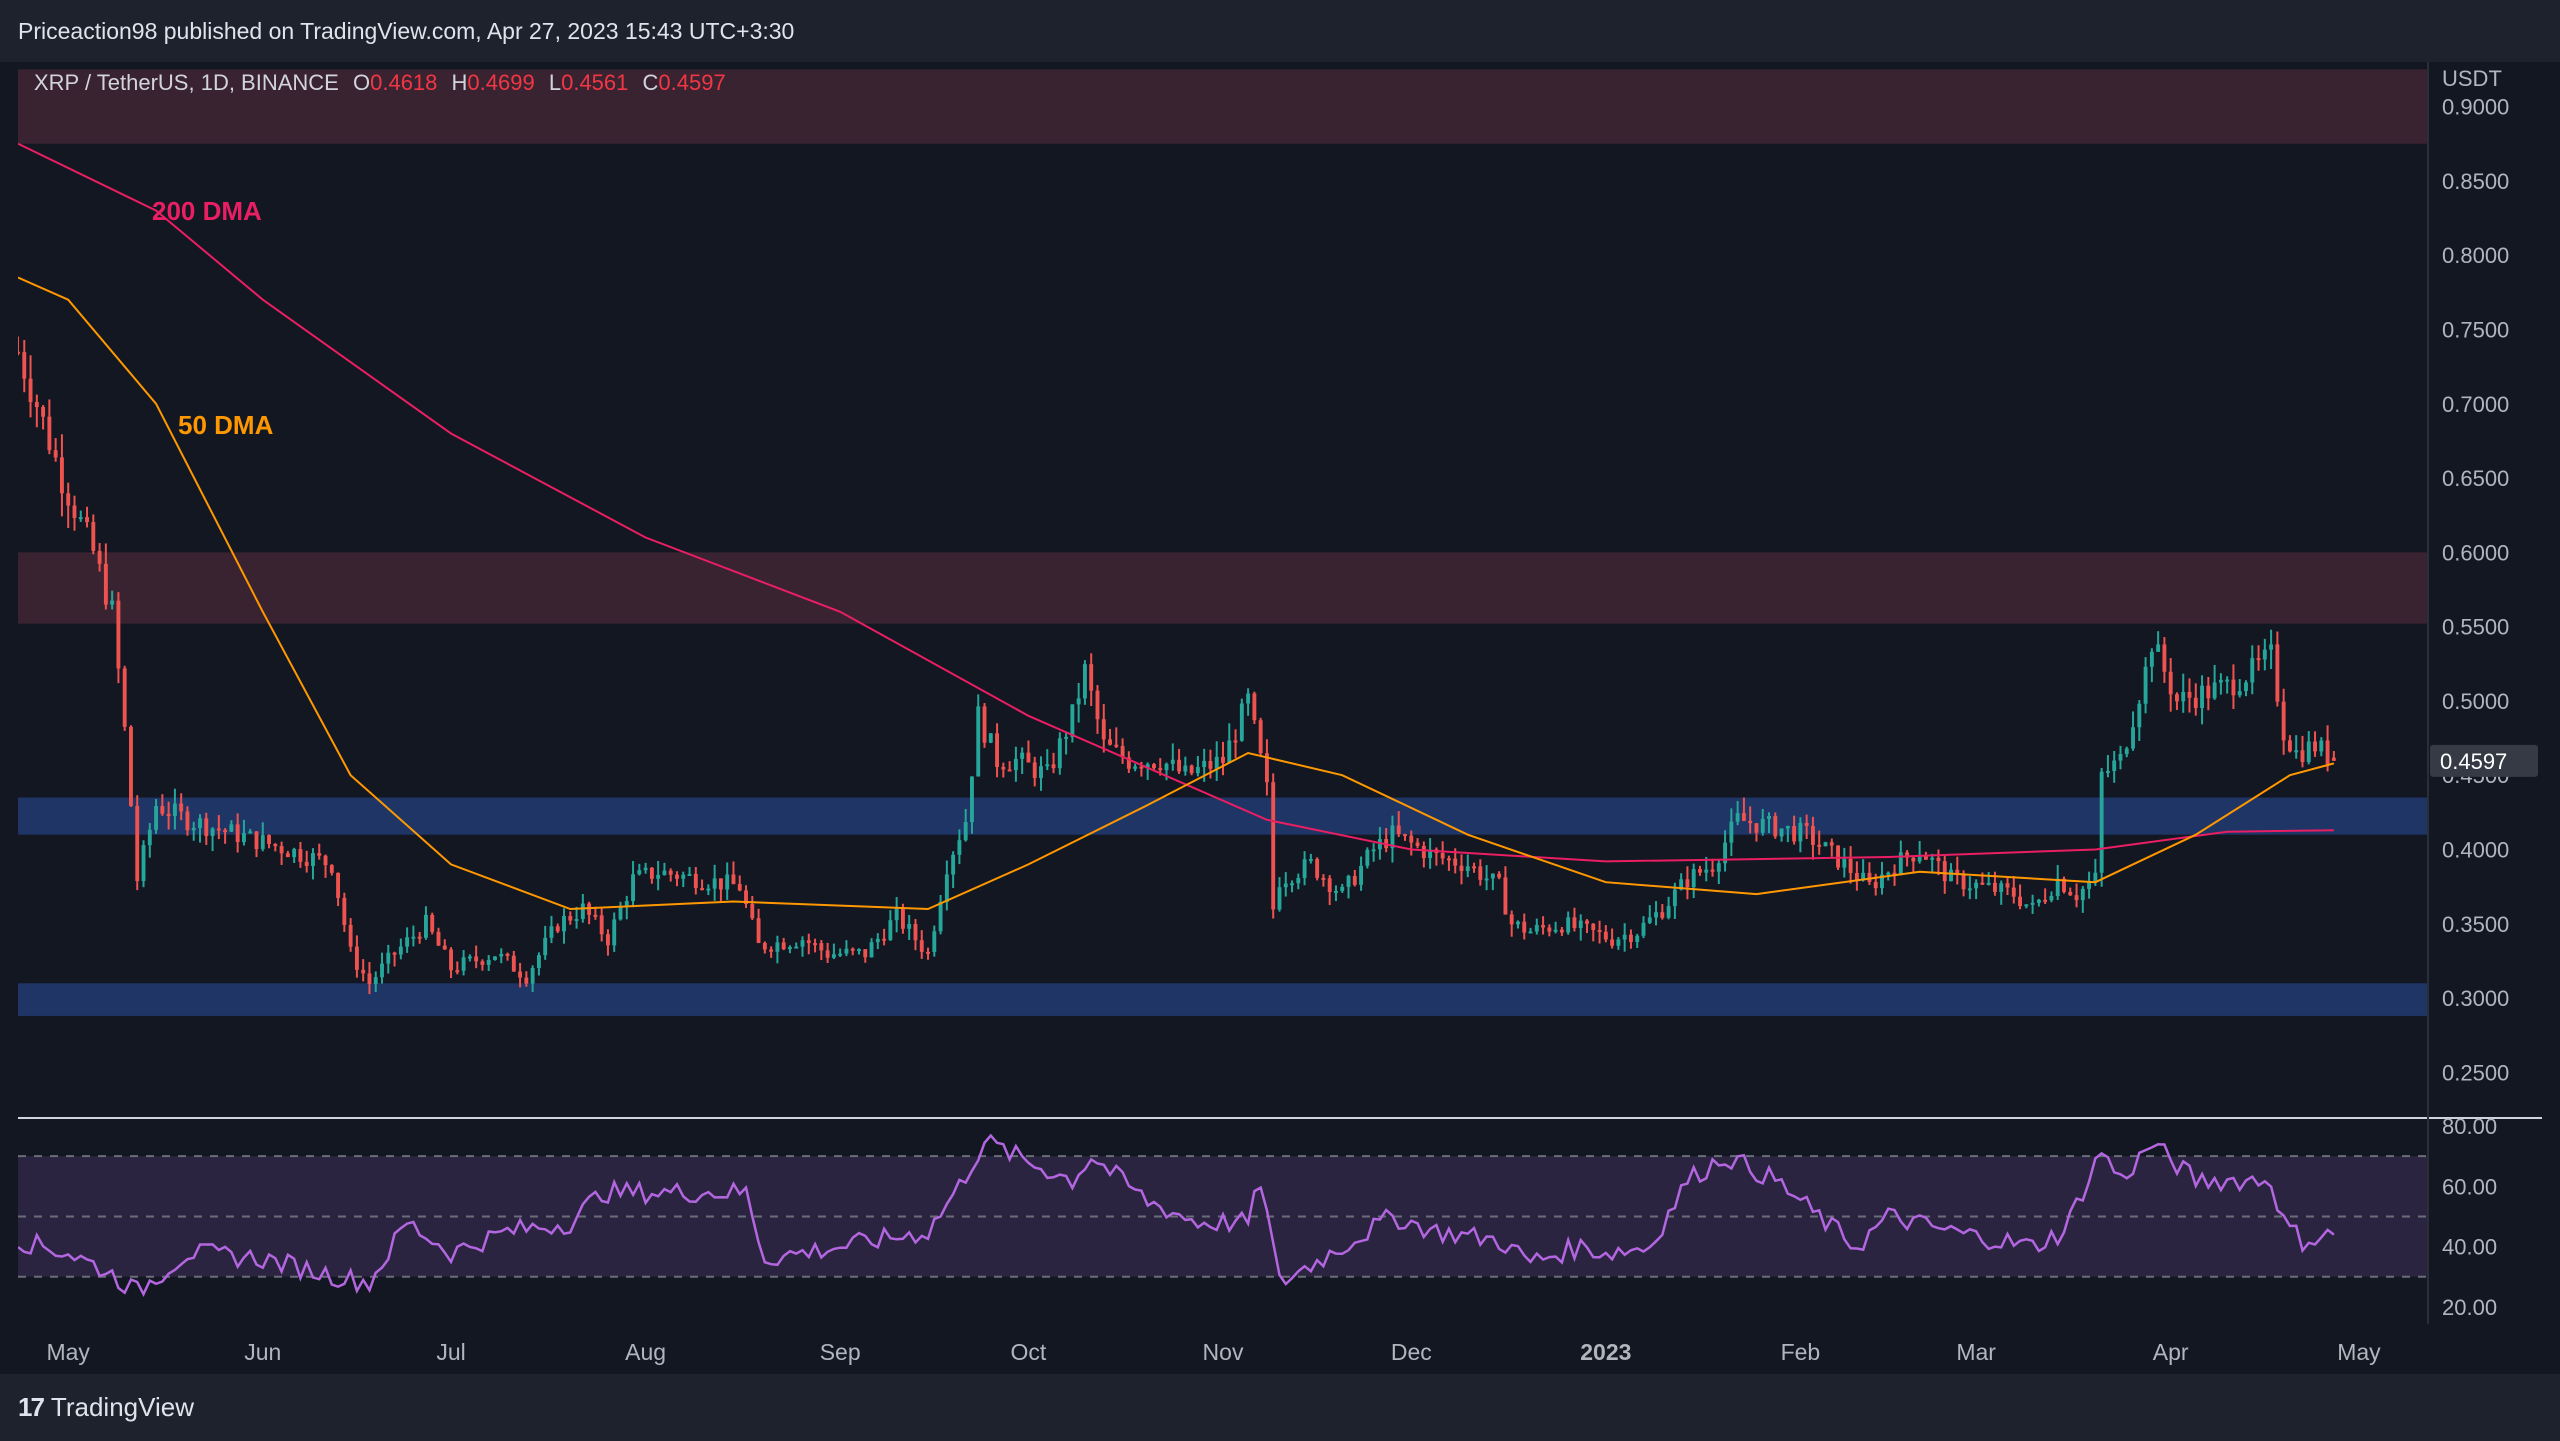  I want to click on time-axis-background, so click(1280, 1349).